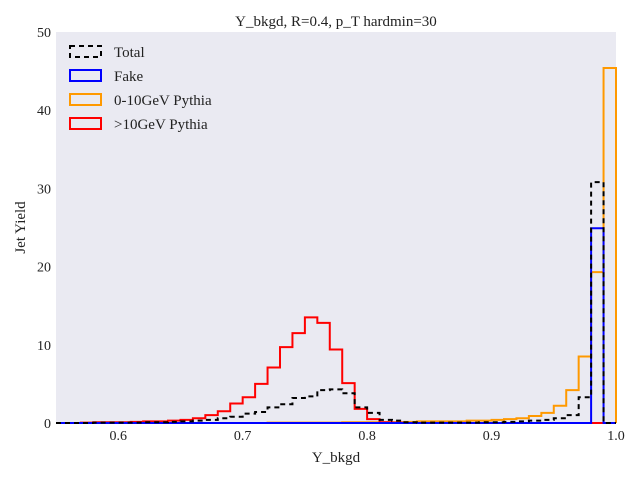  I want to click on x-tick-label: 0.6, so click(118, 436).